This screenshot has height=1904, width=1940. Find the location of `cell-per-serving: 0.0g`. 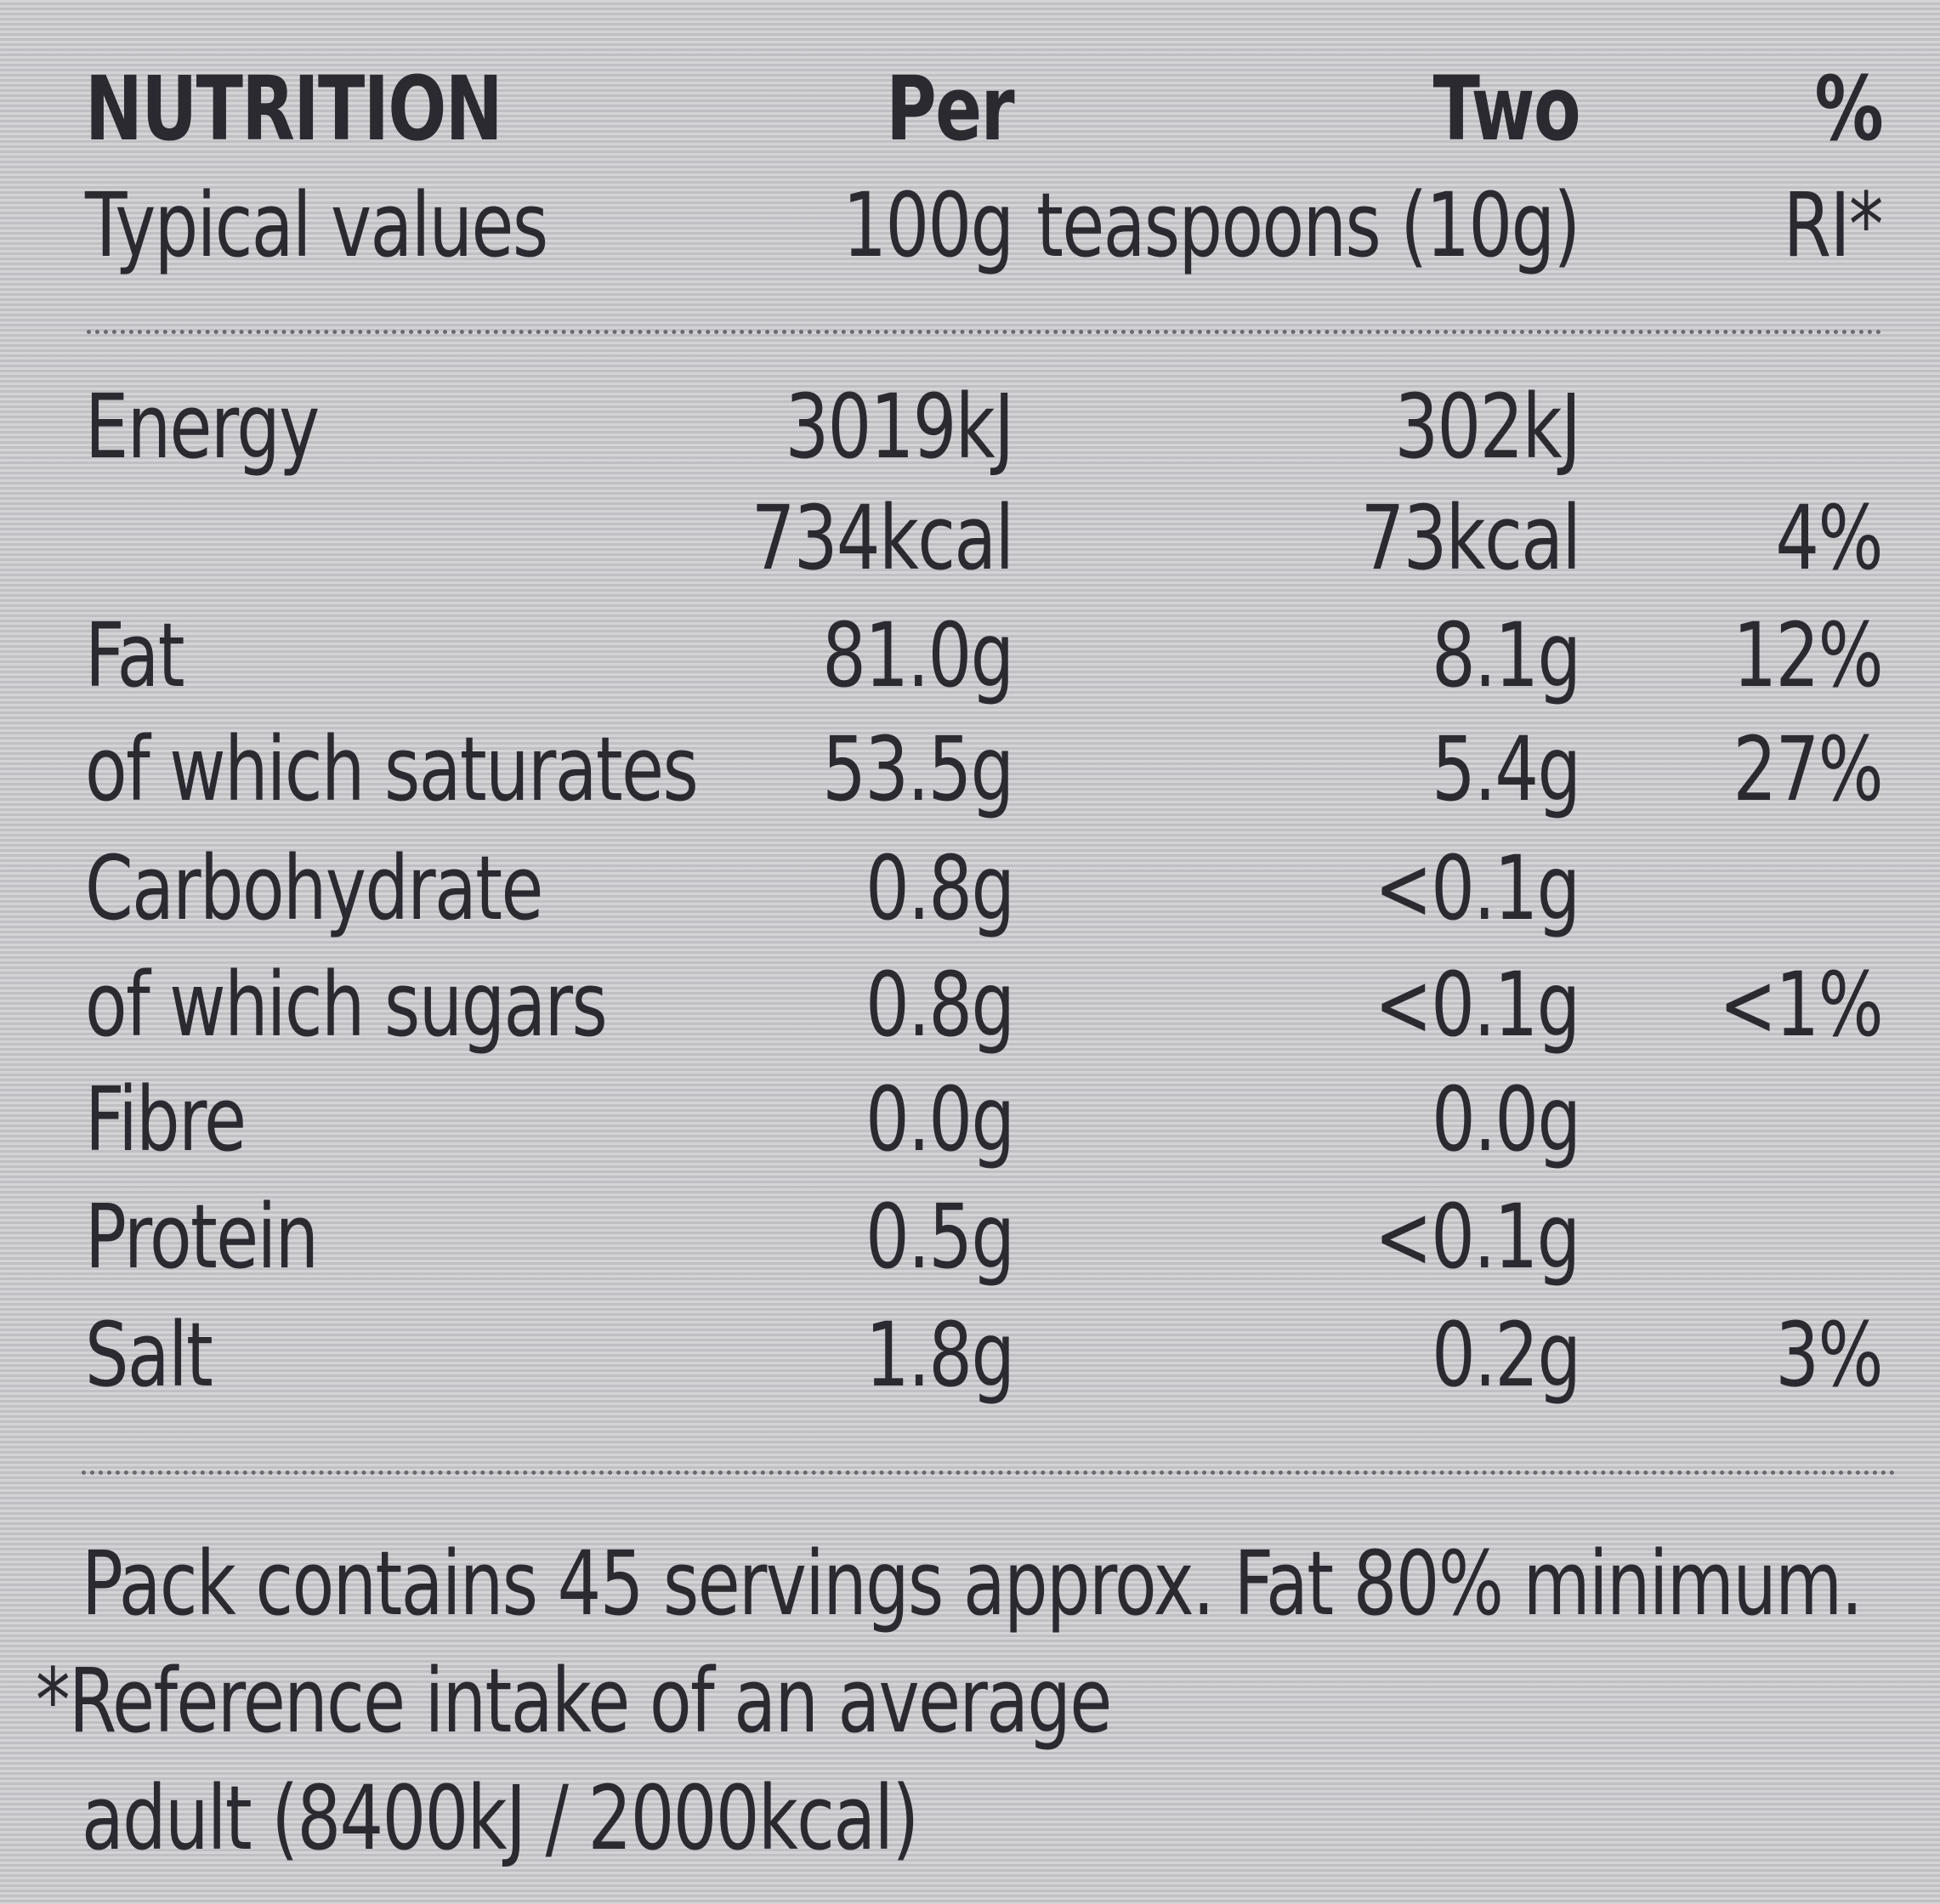

cell-per-serving: 0.0g is located at coordinates (1506, 1119).